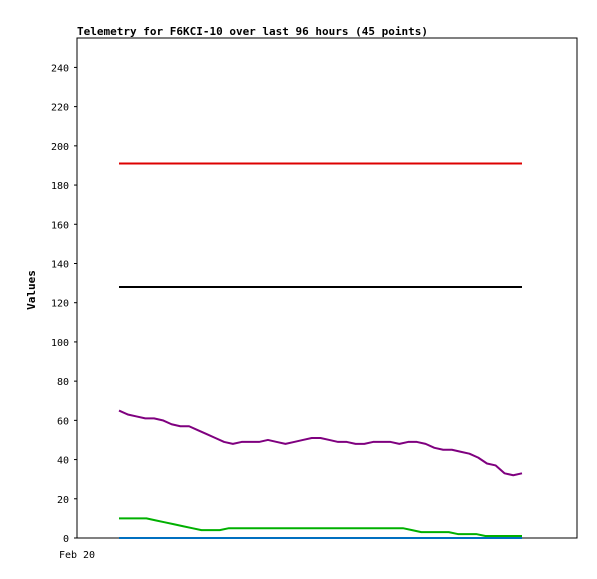 This screenshot has height=579, width=597. I want to click on y-tick-label: 80, so click(63, 382).